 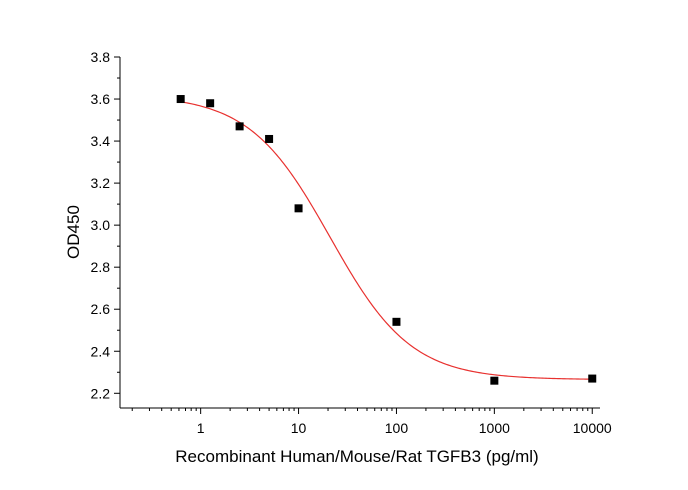 I want to click on y-axis-ticks: 2.2 2.4 2.6 2.8 3.0 3.2 3.4 3.6 3.8, so click(x=105, y=225).